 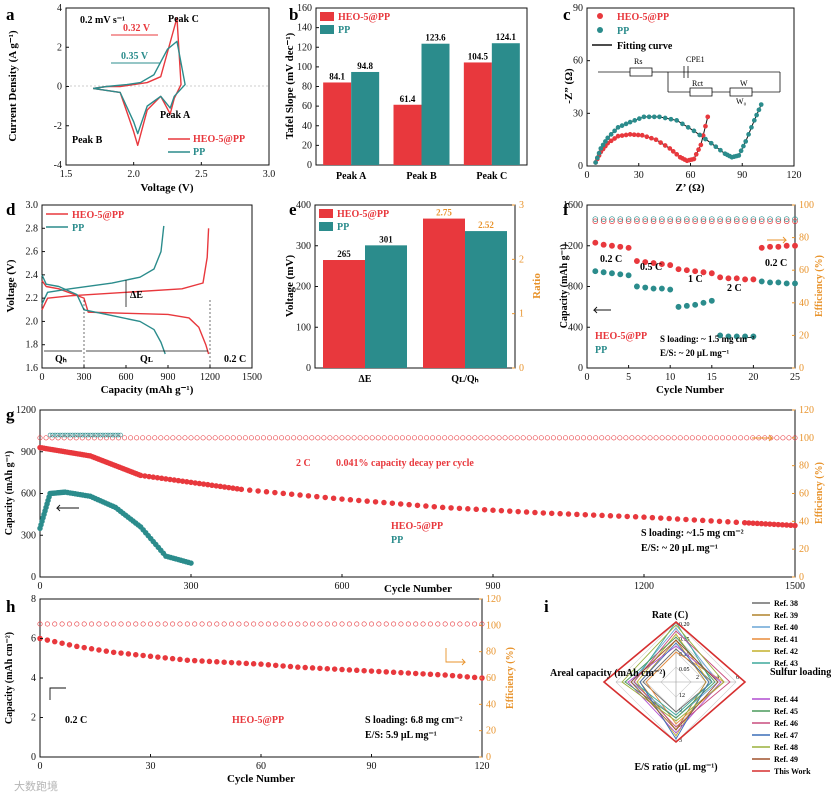 What do you see at coordinates (651, 267) in the screenshot?
I see `annotation-f-05c: 0.5 C` at bounding box center [651, 267].